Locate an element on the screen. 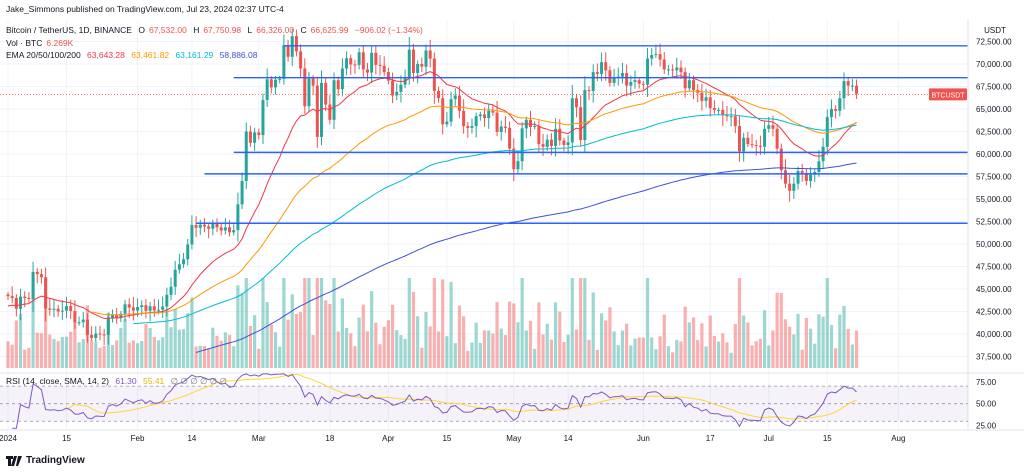 The width and height of the screenshot is (1024, 473). time-tick-label: Aug is located at coordinates (898, 438).